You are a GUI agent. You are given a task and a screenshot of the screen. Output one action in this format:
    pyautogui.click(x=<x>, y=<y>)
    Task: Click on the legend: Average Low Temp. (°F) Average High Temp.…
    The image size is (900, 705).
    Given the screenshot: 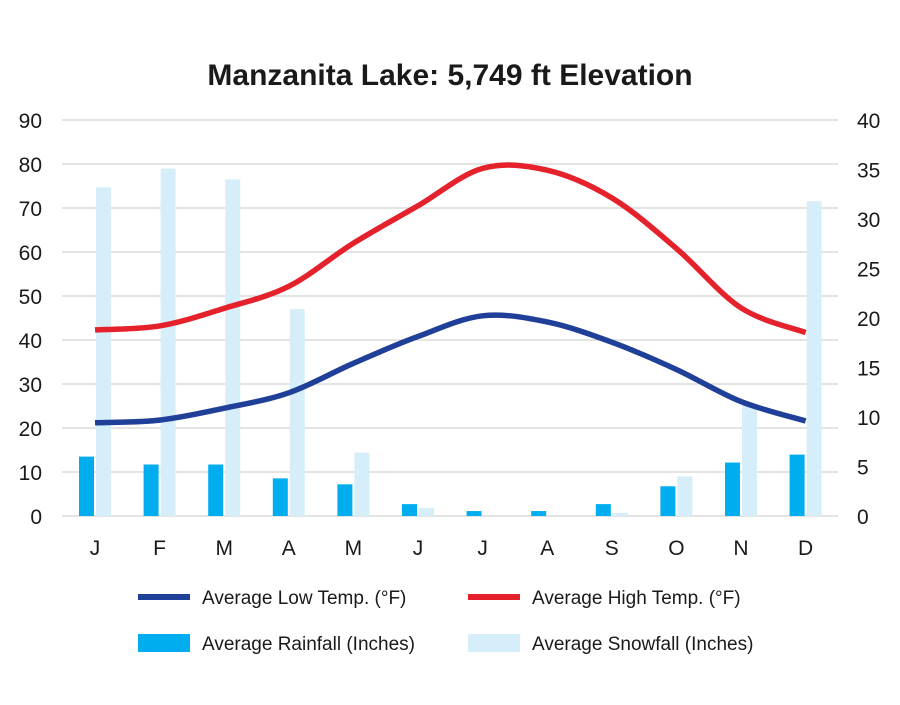 What is the action you would take?
    pyautogui.click(x=445, y=621)
    